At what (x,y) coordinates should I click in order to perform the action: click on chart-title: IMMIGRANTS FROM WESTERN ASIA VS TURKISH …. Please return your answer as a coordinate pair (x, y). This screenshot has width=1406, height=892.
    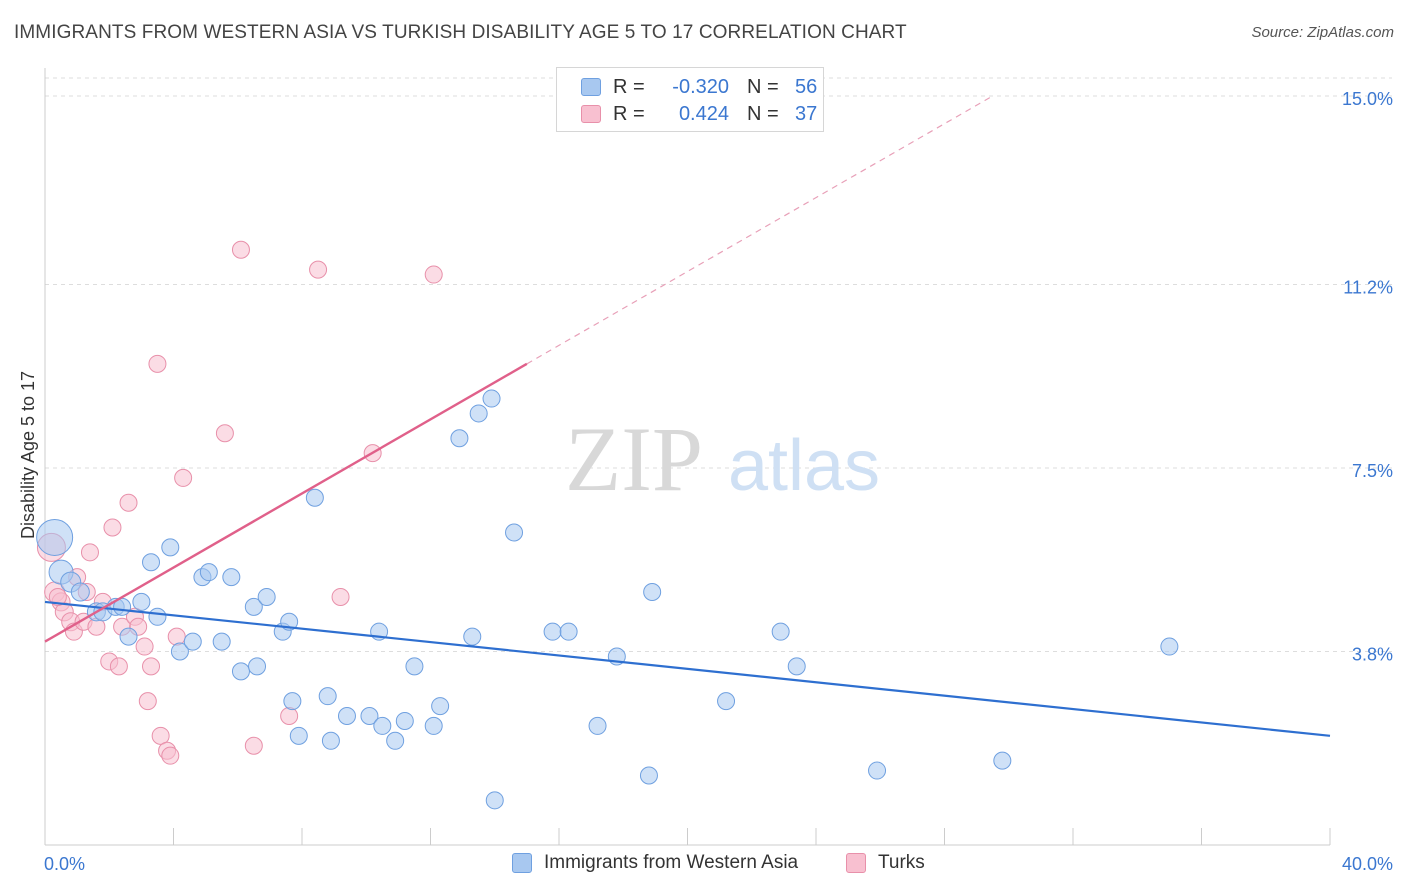
    Looking at the image, I should click on (460, 32).